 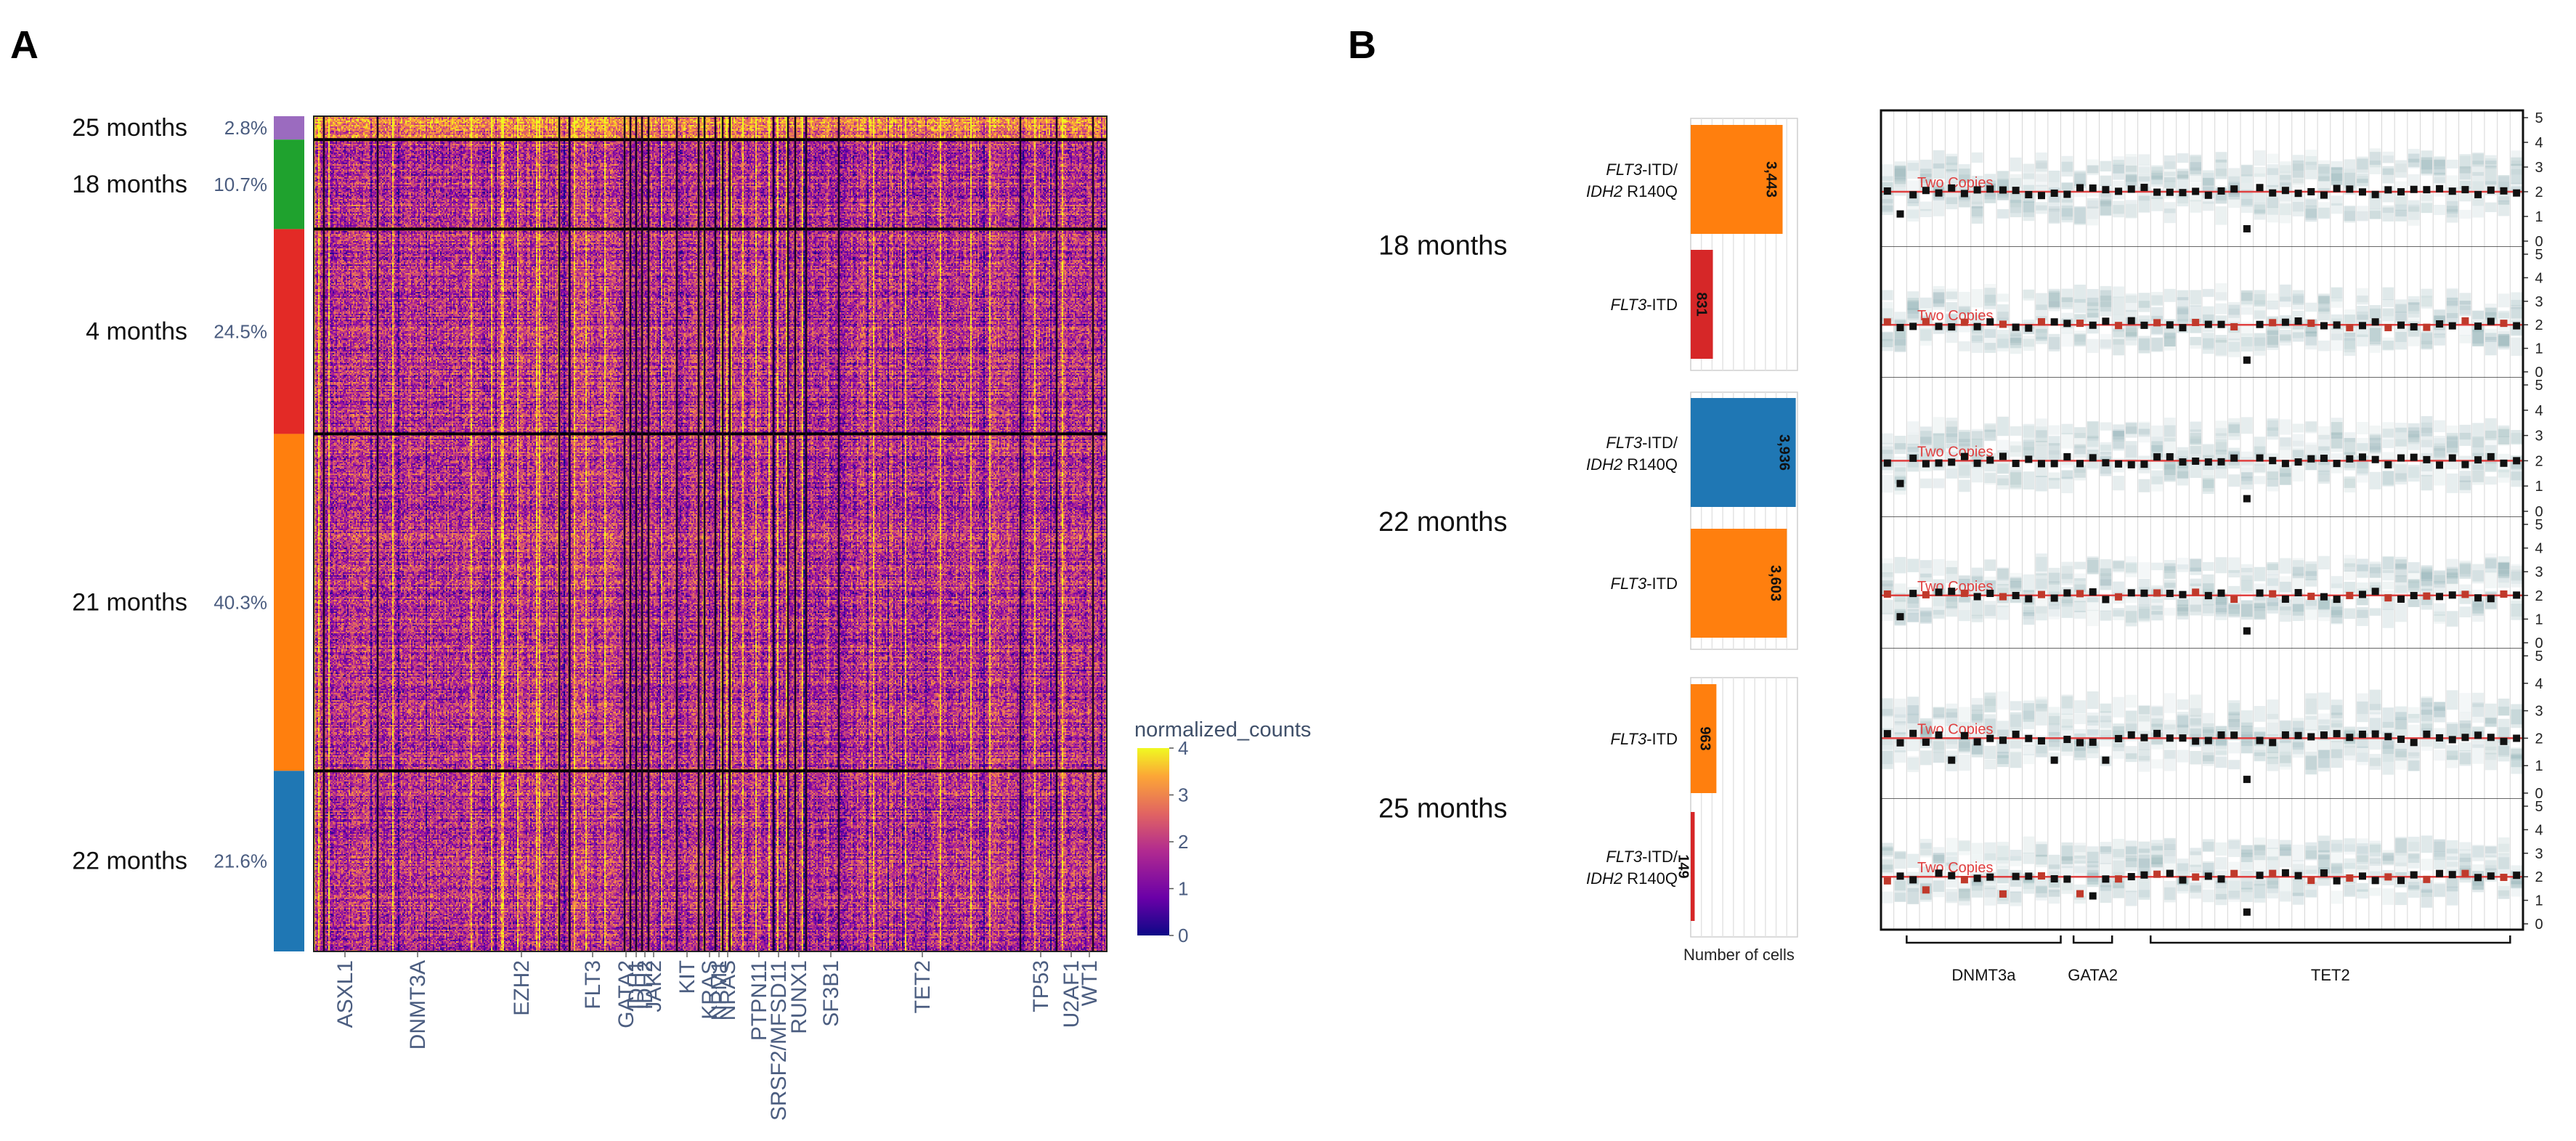 What do you see at coordinates (1632, 464) in the screenshot?
I see `clone-label-line2: IDH2 R140Q` at bounding box center [1632, 464].